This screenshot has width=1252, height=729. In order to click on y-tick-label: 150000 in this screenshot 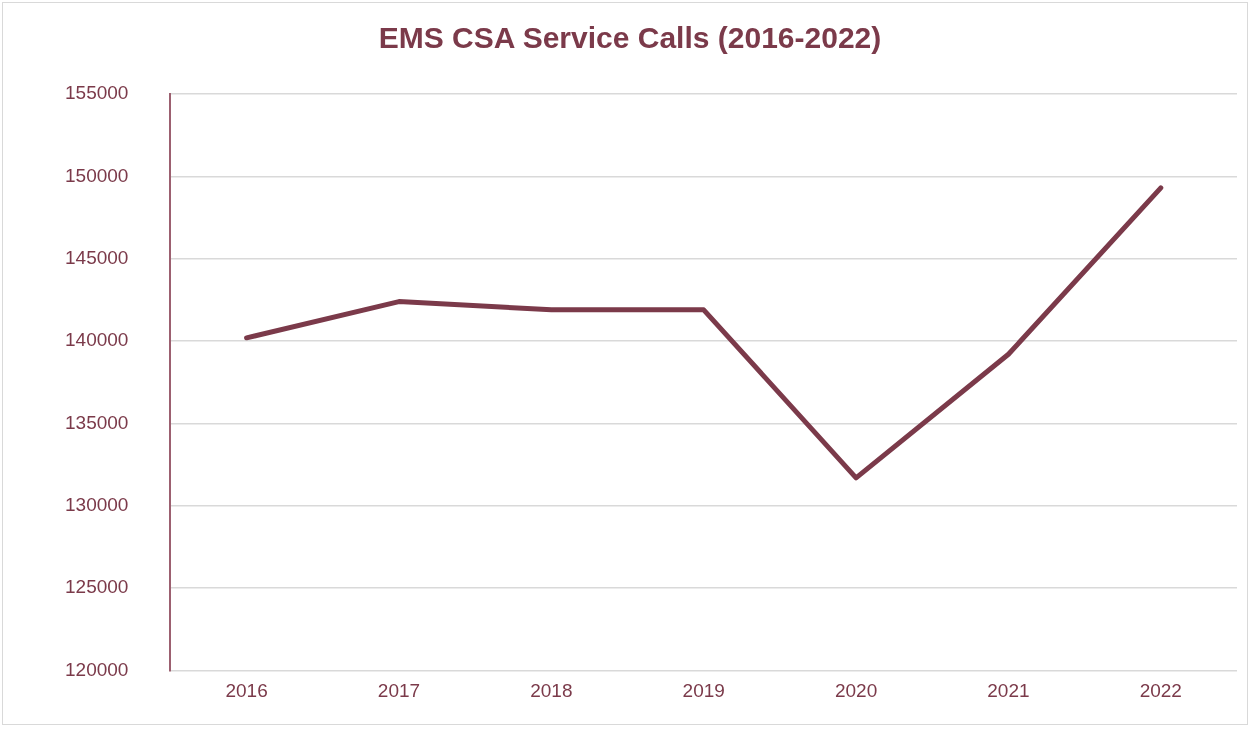, I will do `click(97, 175)`.